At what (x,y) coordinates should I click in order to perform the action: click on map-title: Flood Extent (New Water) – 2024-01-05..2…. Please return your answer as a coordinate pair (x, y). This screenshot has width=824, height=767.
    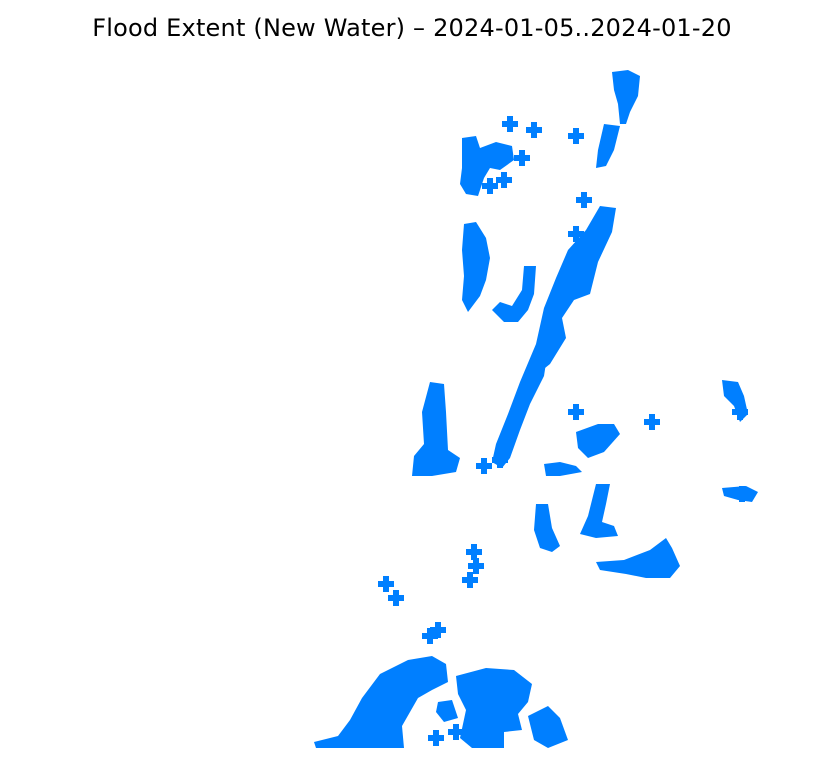
    Looking at the image, I should click on (412, 28).